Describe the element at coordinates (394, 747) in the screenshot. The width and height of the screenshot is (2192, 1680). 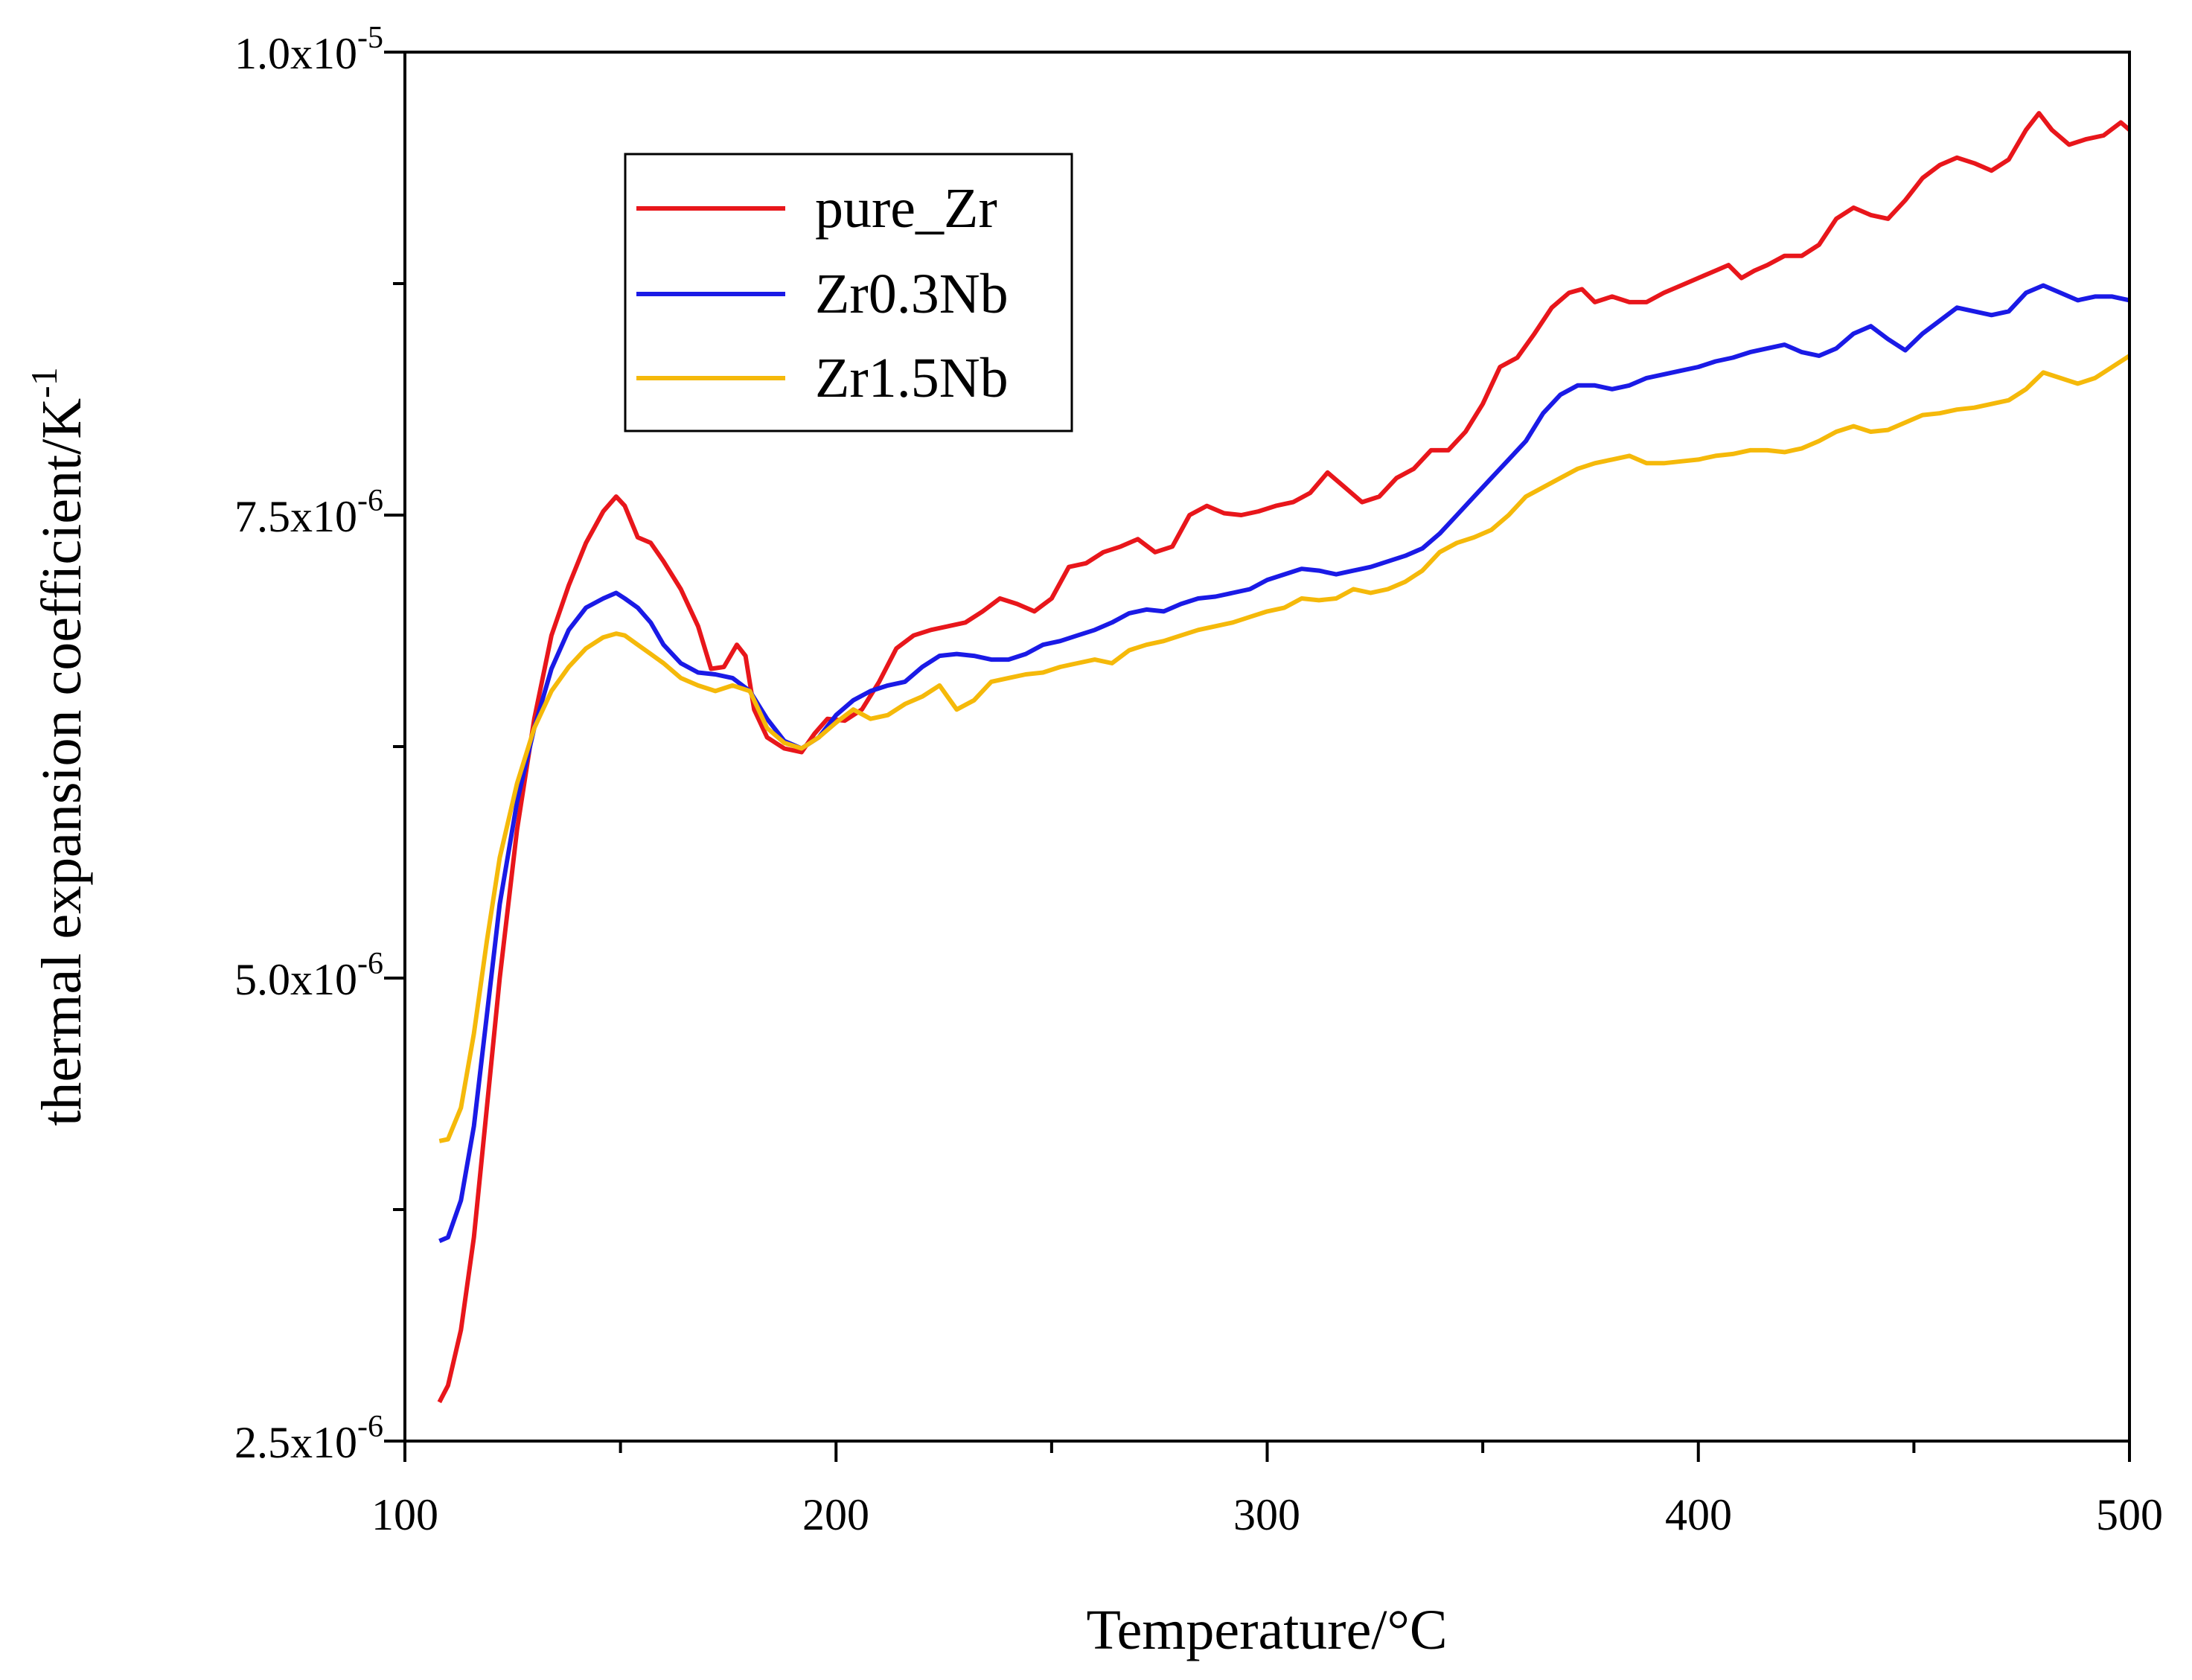
I see `y-ticks` at that location.